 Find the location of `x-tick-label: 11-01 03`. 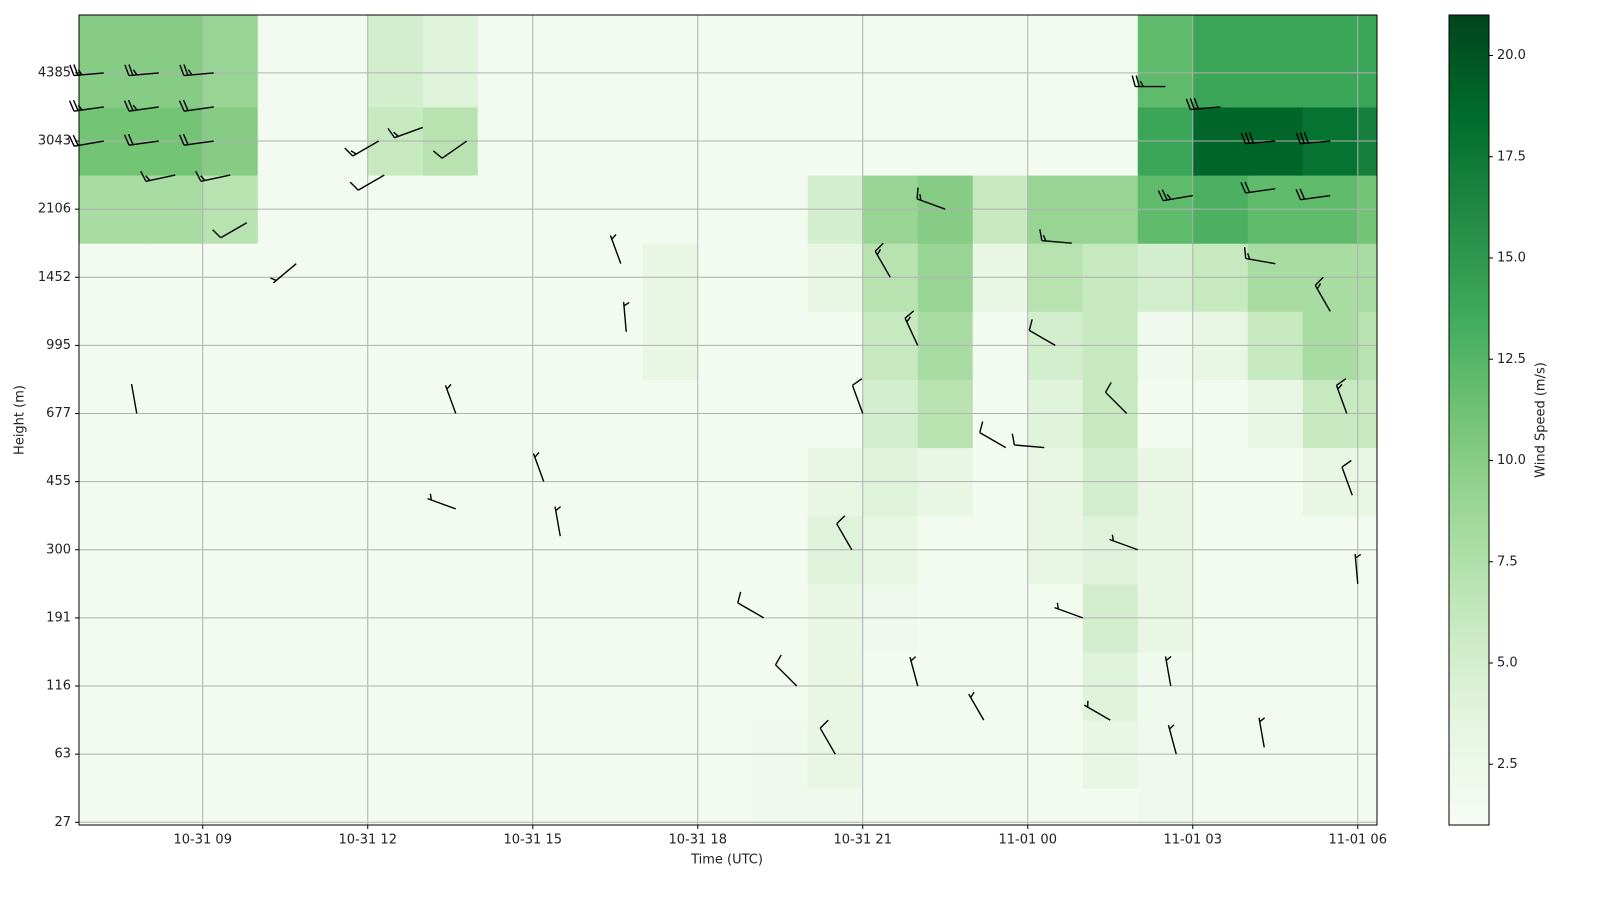

x-tick-label: 11-01 03 is located at coordinates (1193, 840).